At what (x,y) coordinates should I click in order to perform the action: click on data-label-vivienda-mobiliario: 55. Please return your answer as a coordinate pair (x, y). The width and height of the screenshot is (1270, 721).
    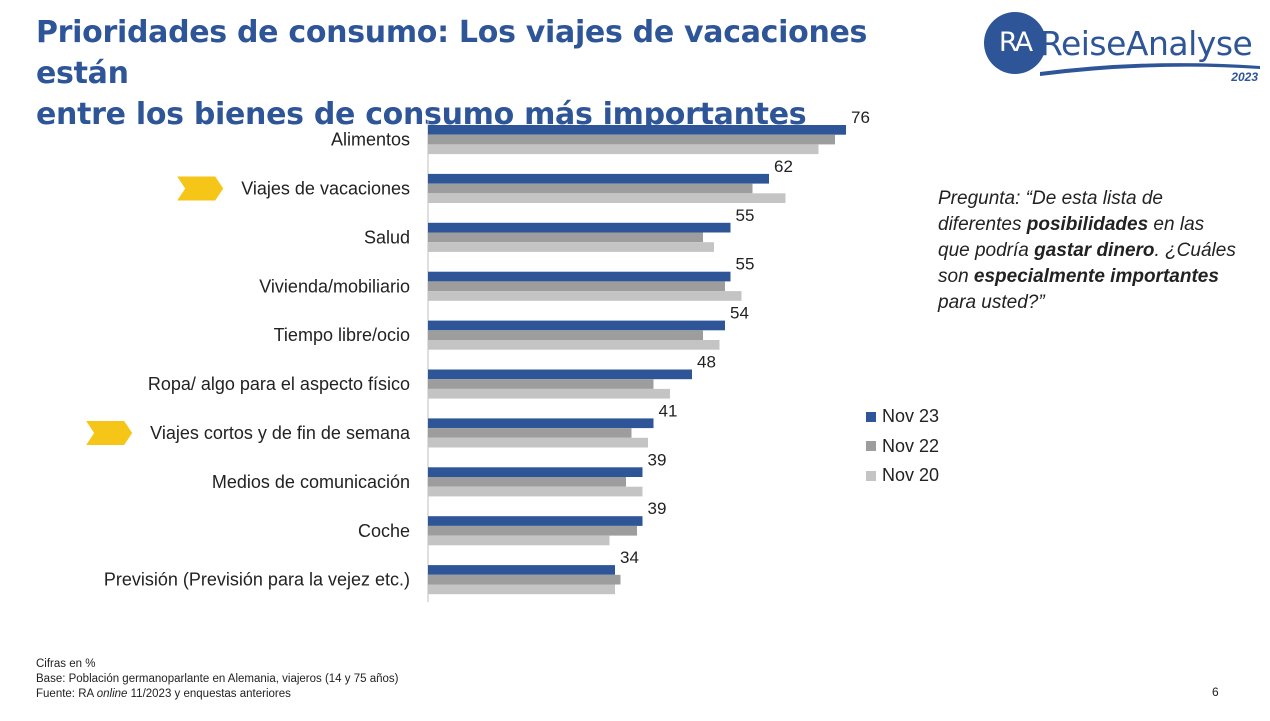
    Looking at the image, I should click on (745, 264).